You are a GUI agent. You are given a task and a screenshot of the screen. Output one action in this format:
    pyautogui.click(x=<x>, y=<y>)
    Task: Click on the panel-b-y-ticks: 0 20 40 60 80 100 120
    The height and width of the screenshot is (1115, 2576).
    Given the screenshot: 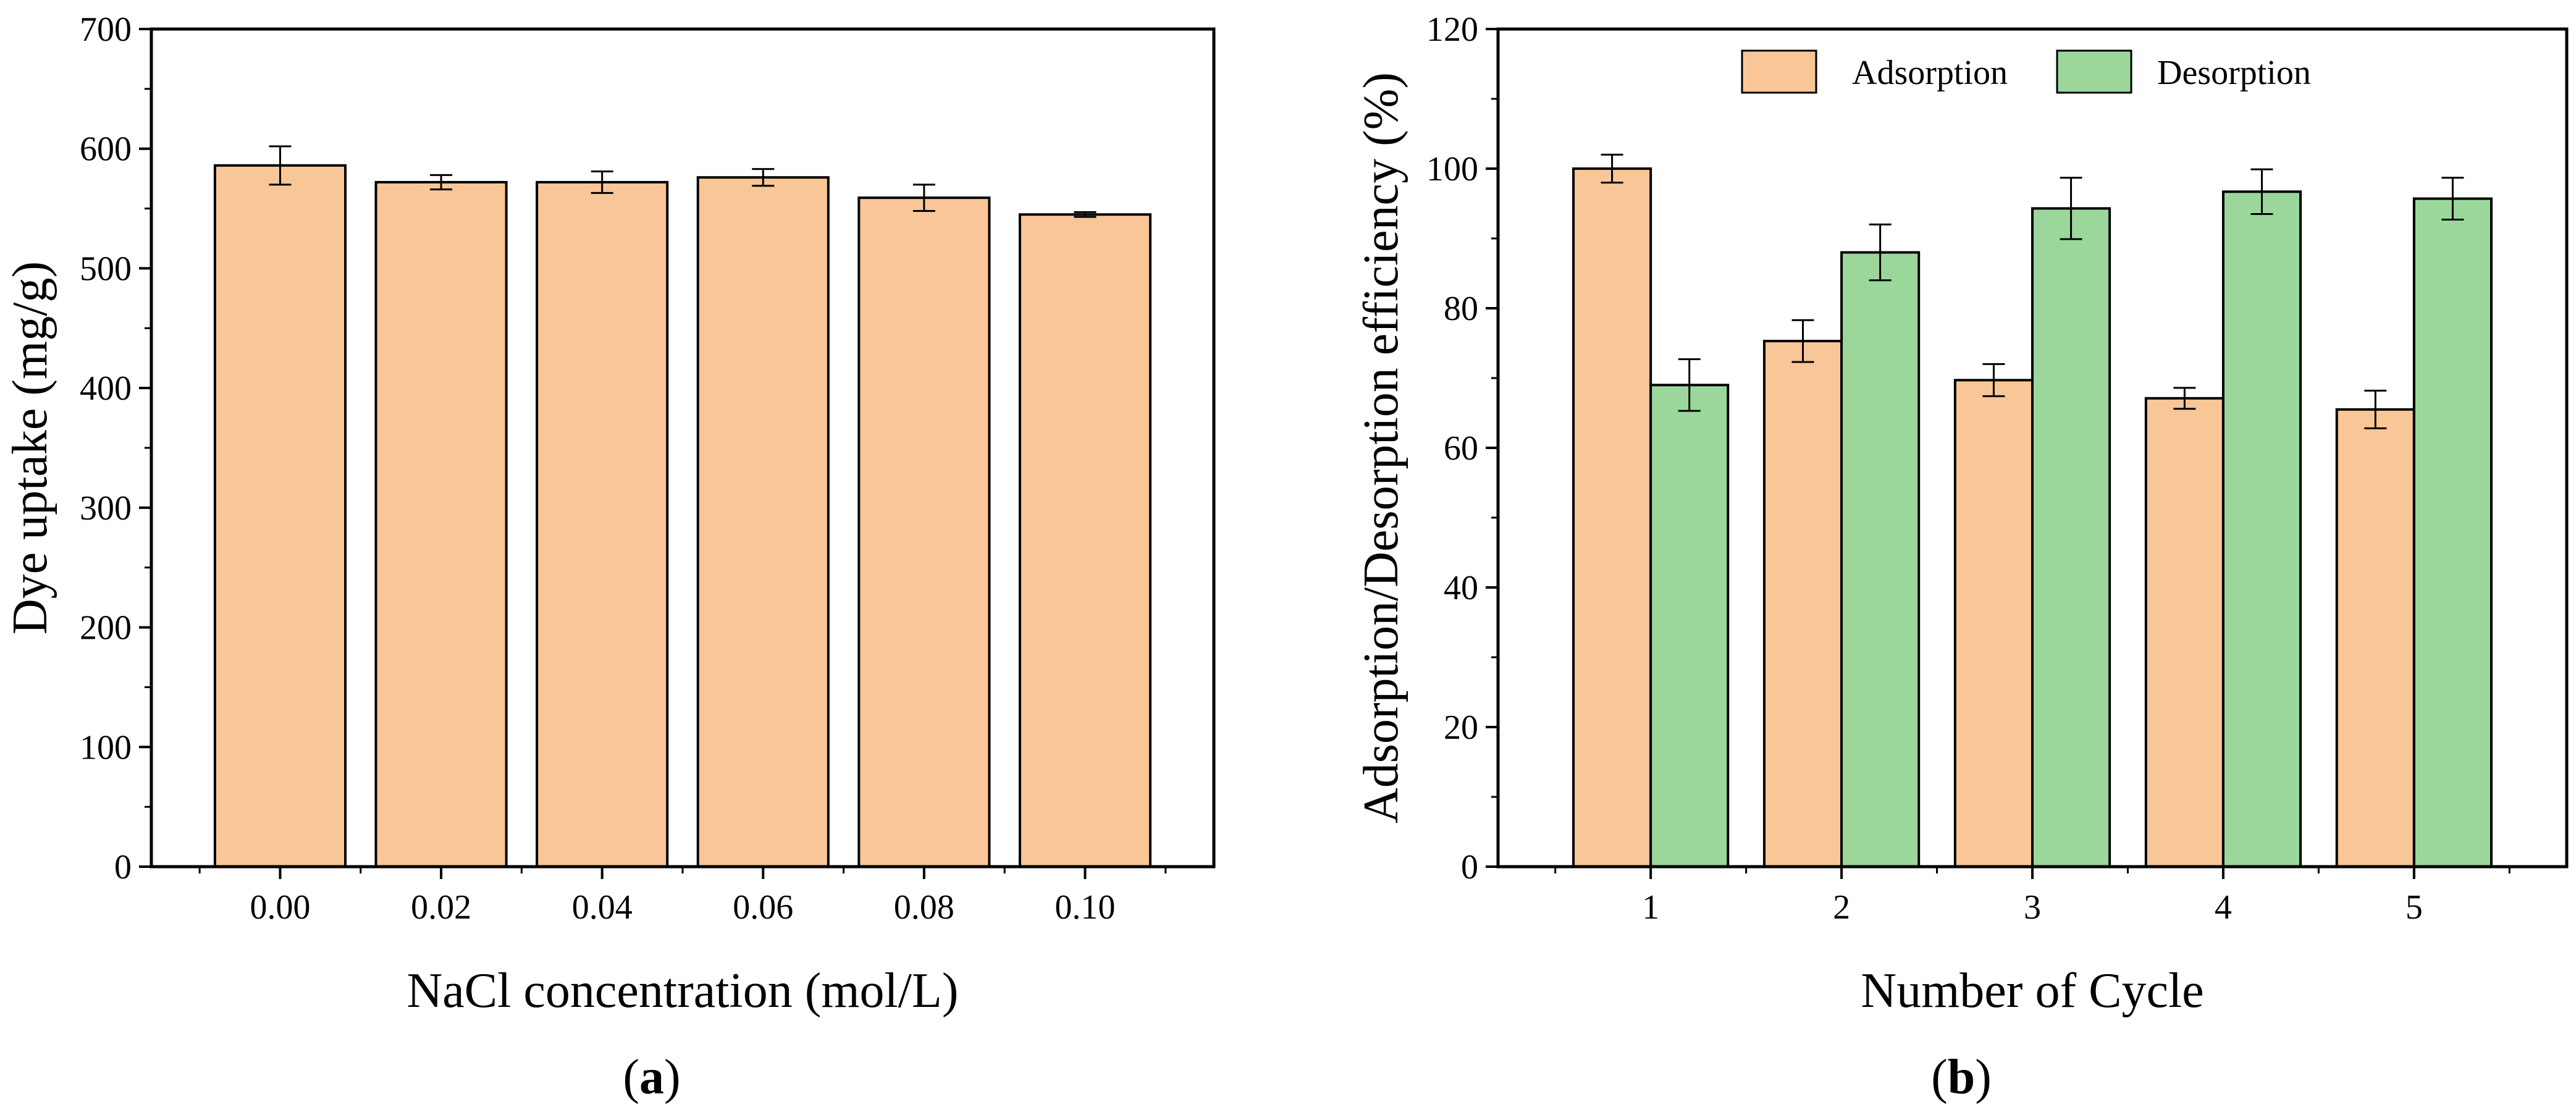 What is the action you would take?
    pyautogui.click(x=1462, y=448)
    